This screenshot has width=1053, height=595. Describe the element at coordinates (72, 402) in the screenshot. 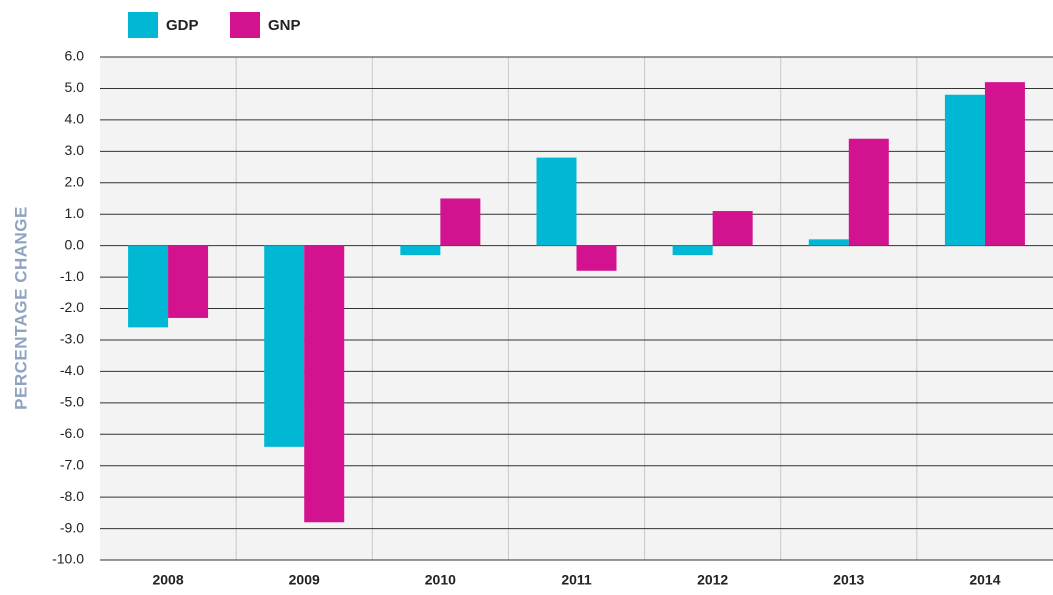

I see `y-tick-label: -5.0` at that location.